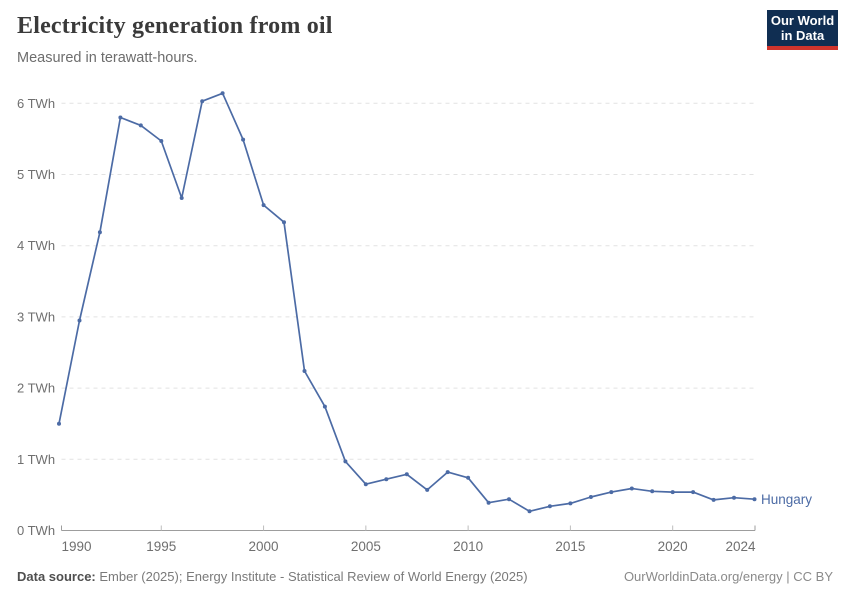 The width and height of the screenshot is (850, 600). I want to click on x-axis-tick-label: 2020, so click(673, 546).